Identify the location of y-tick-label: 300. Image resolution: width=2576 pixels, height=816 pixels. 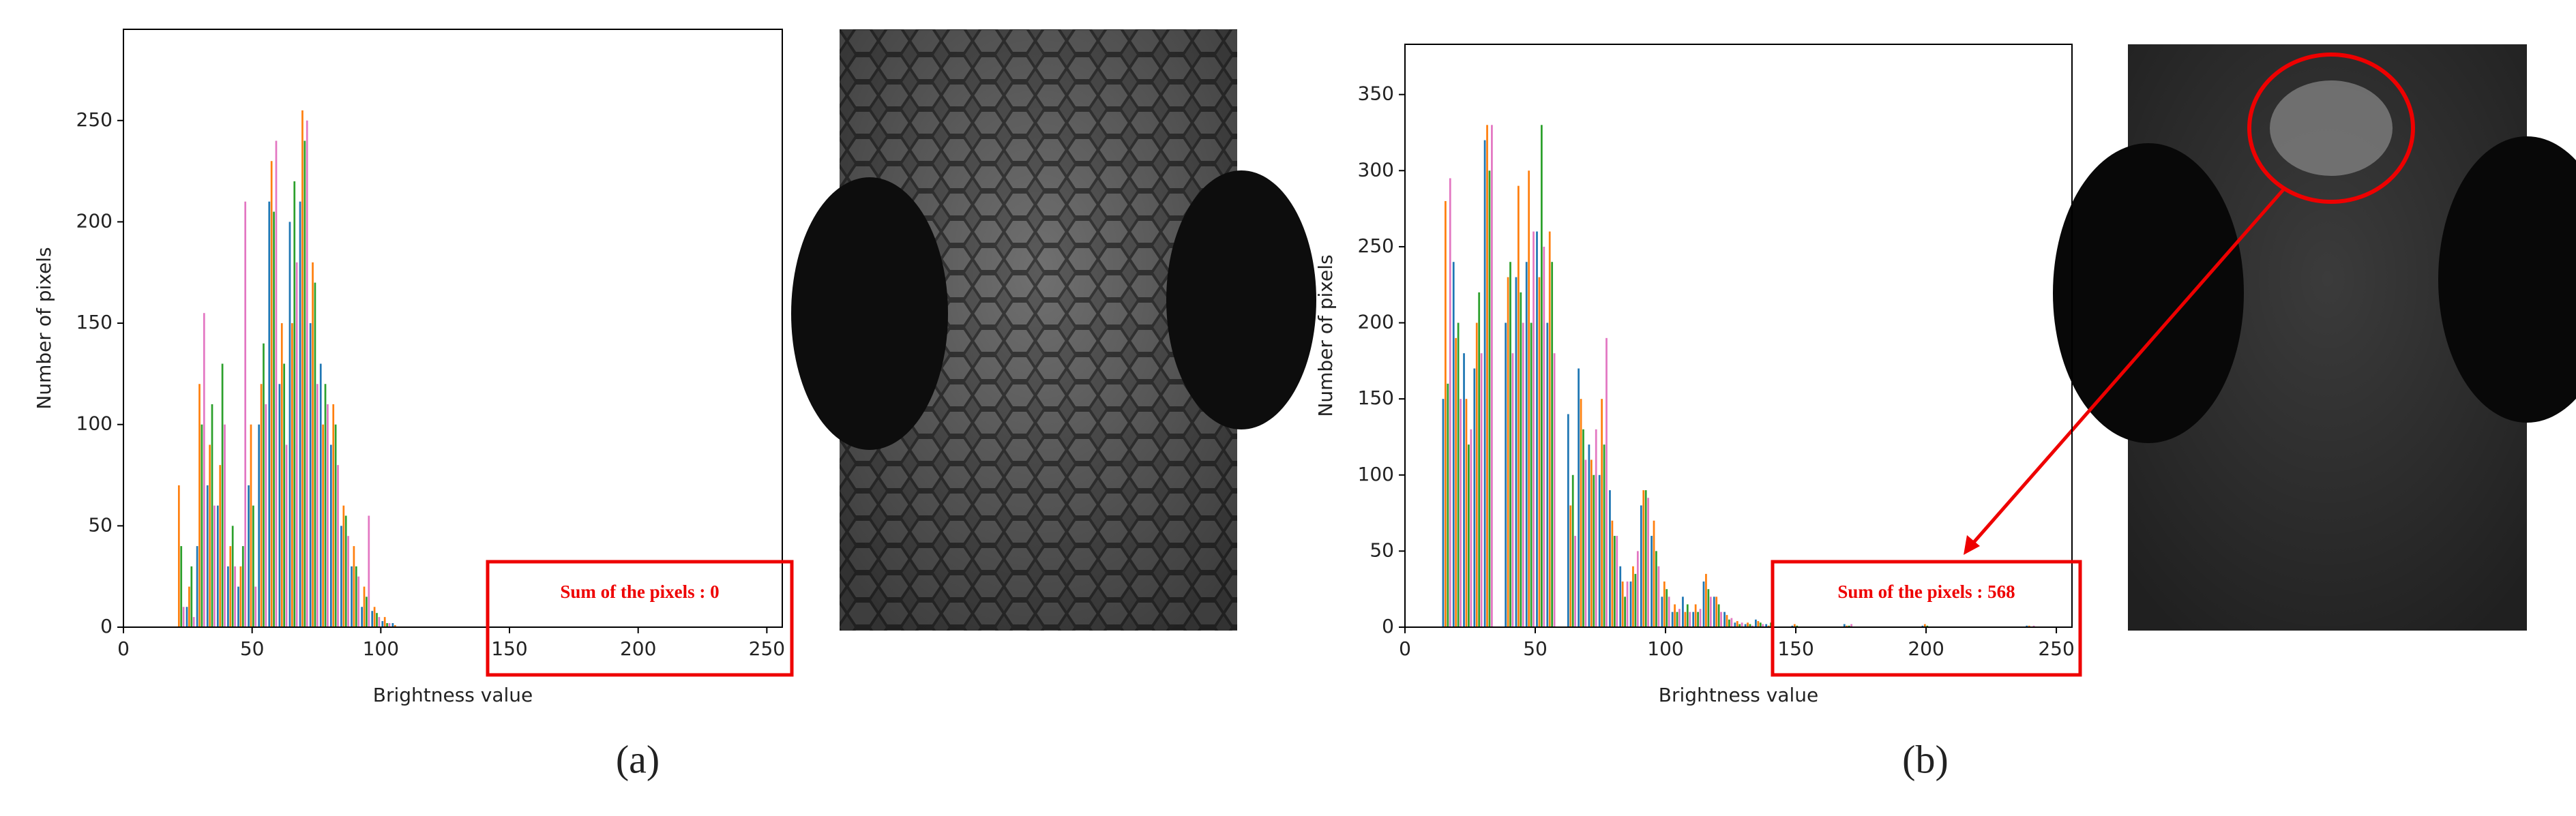
(1376, 169).